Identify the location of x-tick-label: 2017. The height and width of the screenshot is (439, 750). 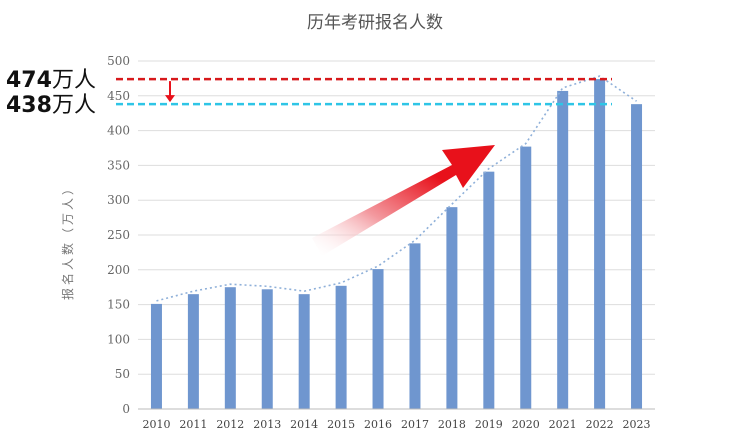
(415, 424).